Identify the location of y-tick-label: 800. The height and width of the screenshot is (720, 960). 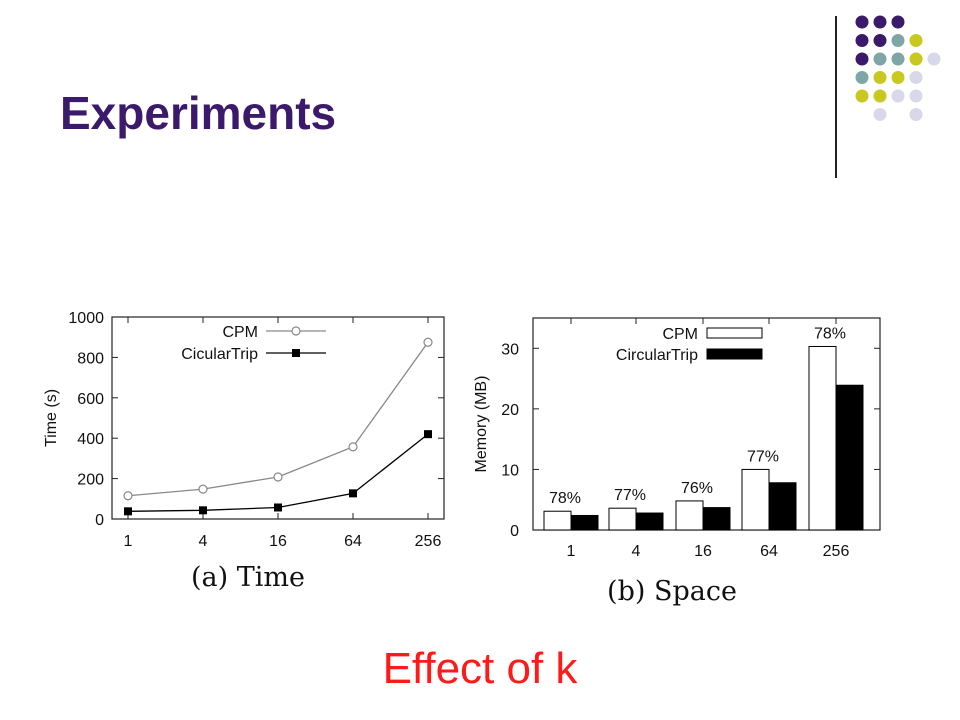
(90, 358).